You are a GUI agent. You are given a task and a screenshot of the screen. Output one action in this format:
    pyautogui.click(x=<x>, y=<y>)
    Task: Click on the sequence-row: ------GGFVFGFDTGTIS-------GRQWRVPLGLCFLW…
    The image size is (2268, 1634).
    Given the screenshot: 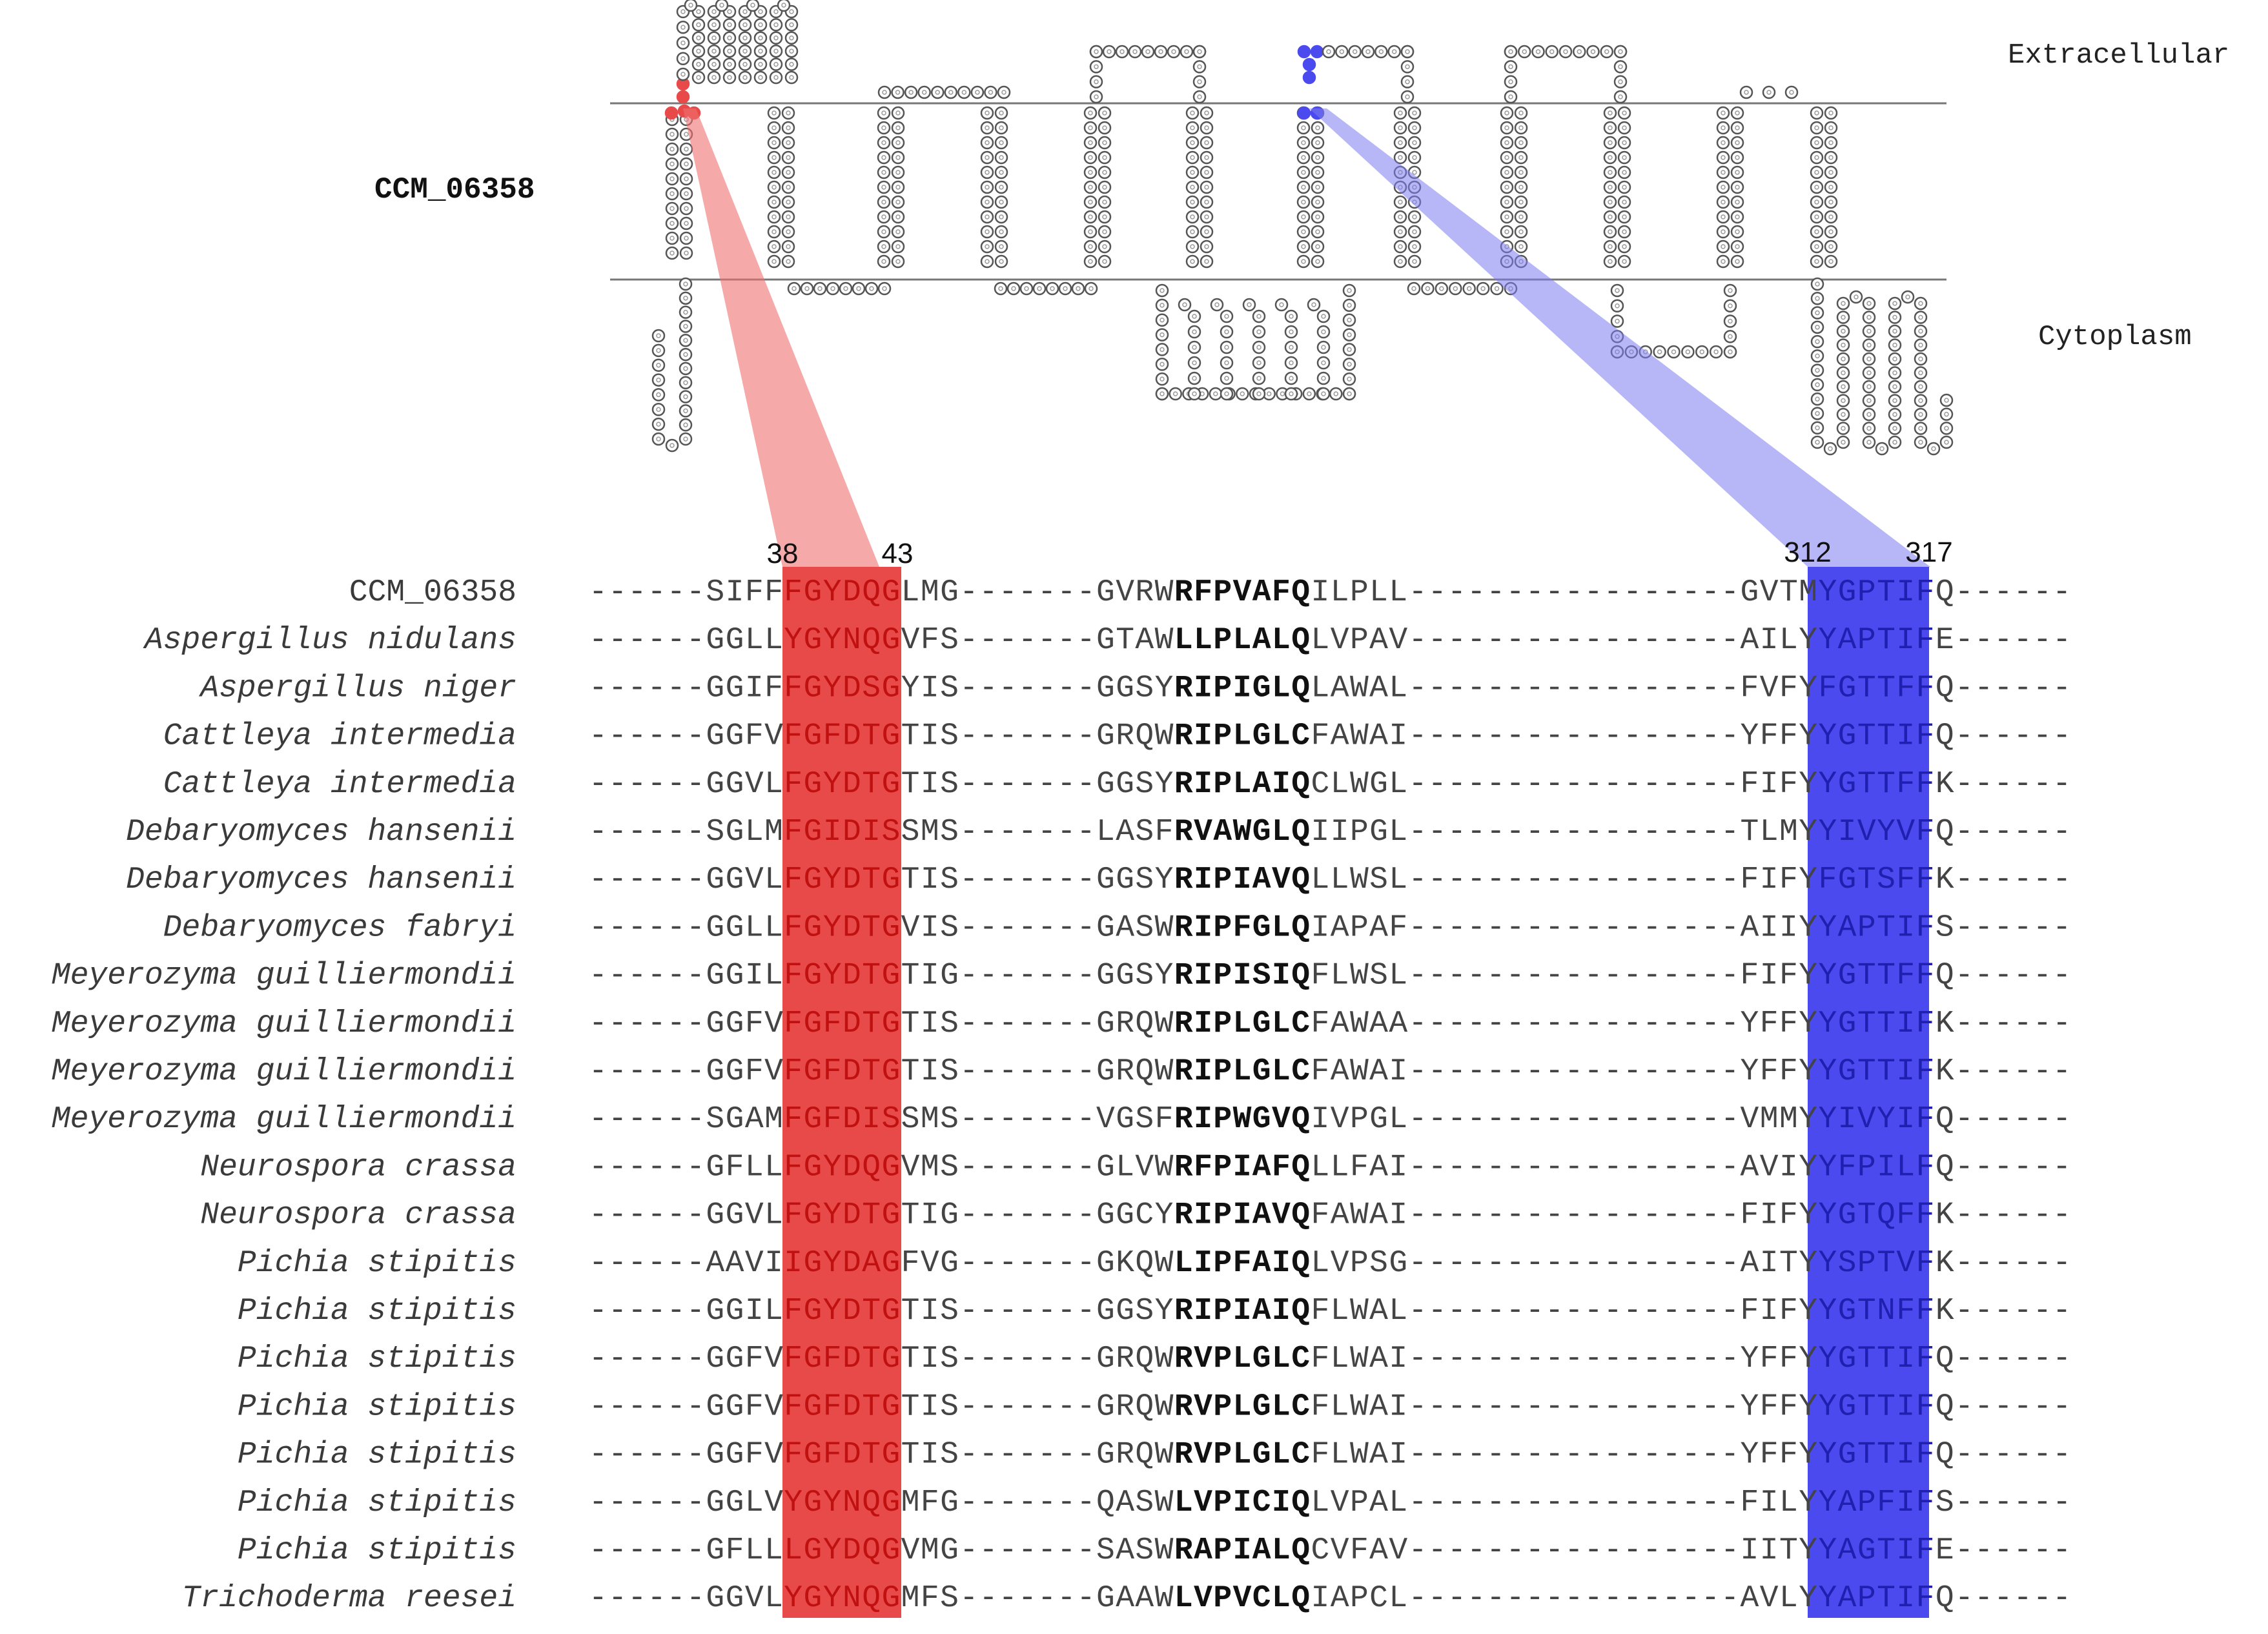 What is the action you would take?
    pyautogui.click(x=1330, y=1359)
    